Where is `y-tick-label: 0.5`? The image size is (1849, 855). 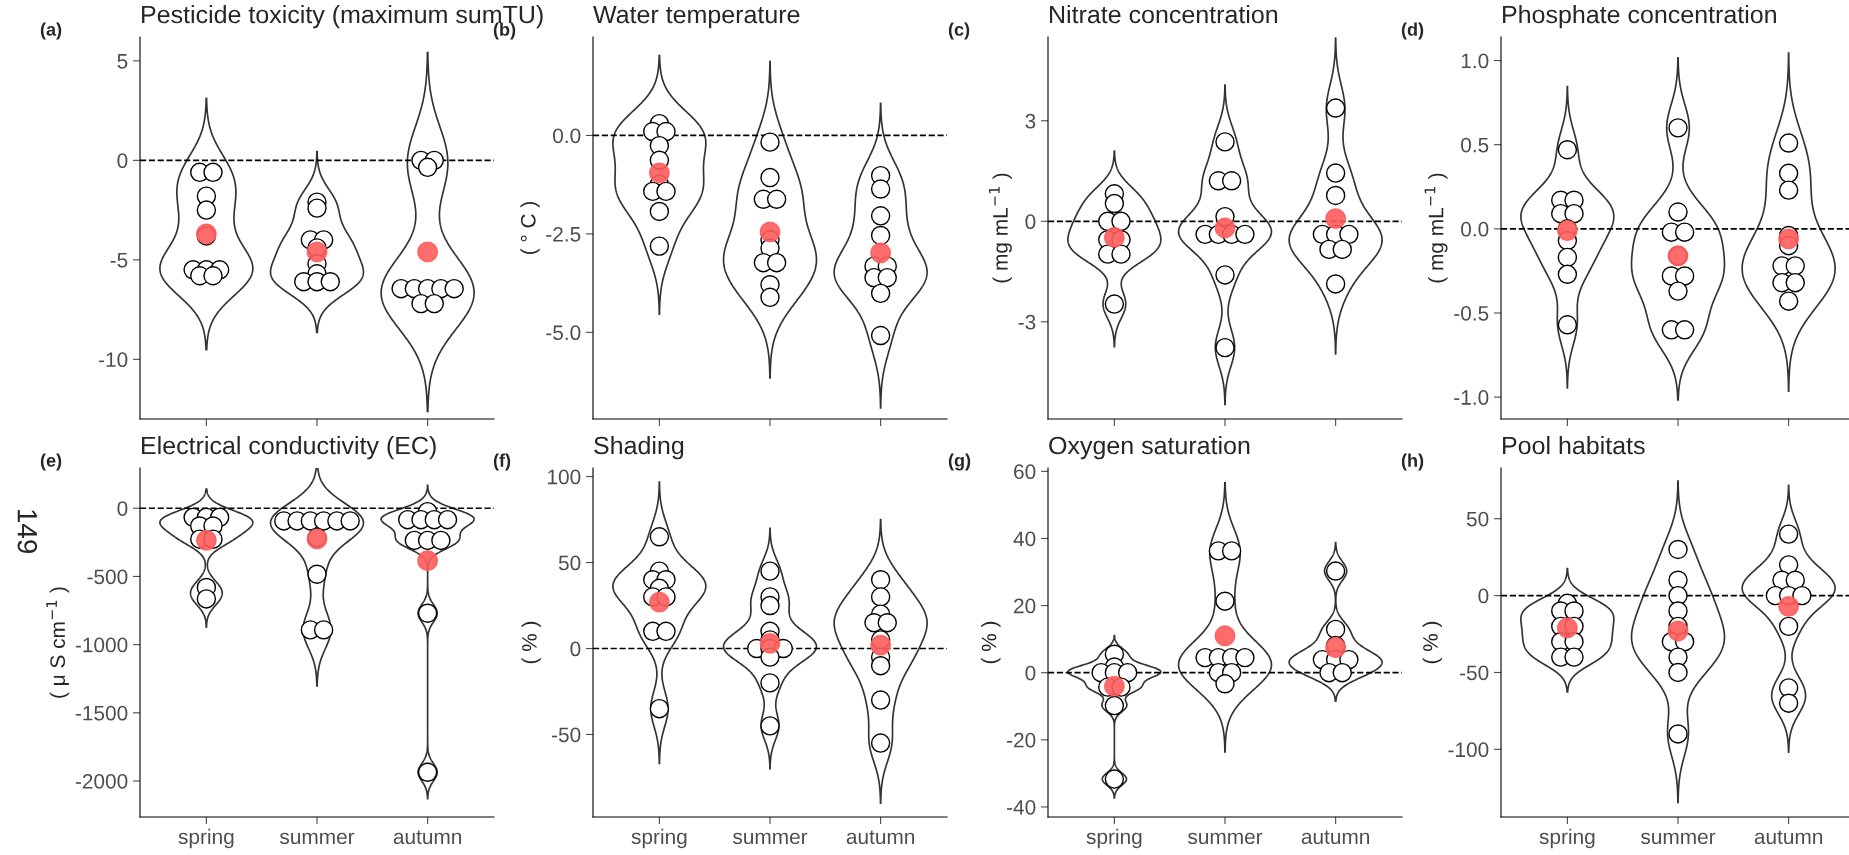 y-tick-label: 0.5 is located at coordinates (1475, 145).